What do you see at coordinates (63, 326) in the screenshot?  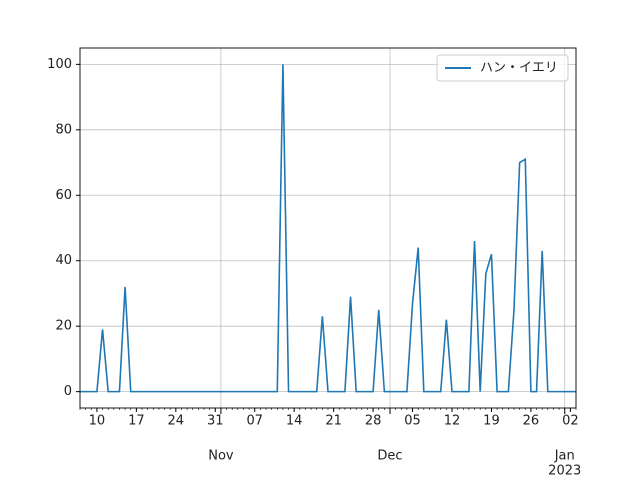 I see `y-tick-label: 20` at bounding box center [63, 326].